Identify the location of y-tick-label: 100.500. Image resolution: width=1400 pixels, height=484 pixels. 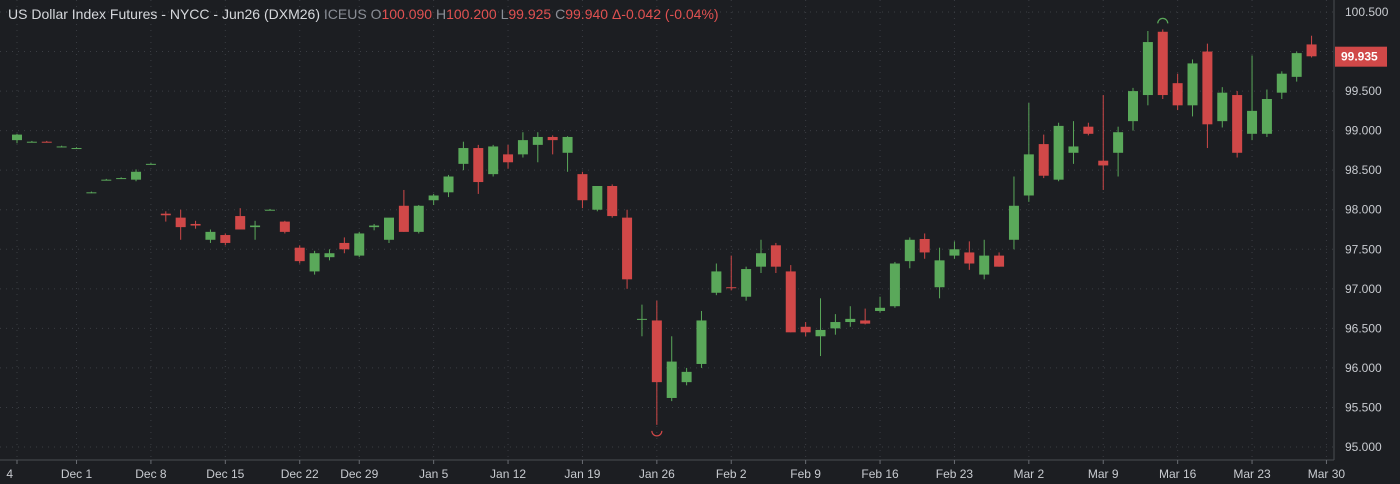
(1367, 12).